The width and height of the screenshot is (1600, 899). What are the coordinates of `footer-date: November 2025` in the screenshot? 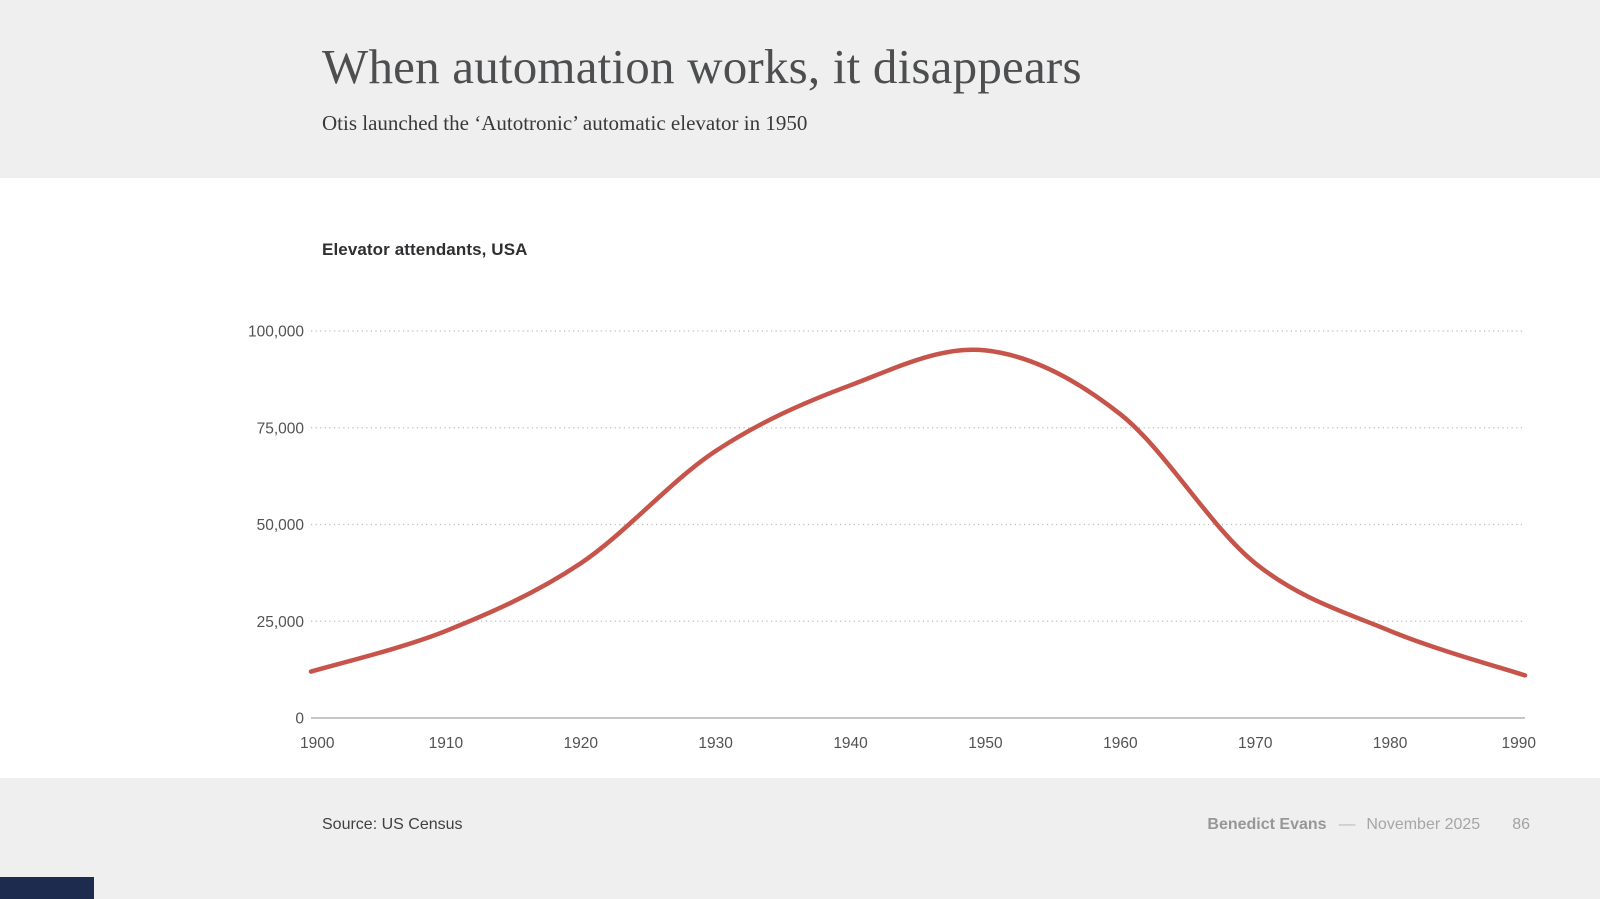 It's located at (1423, 824).